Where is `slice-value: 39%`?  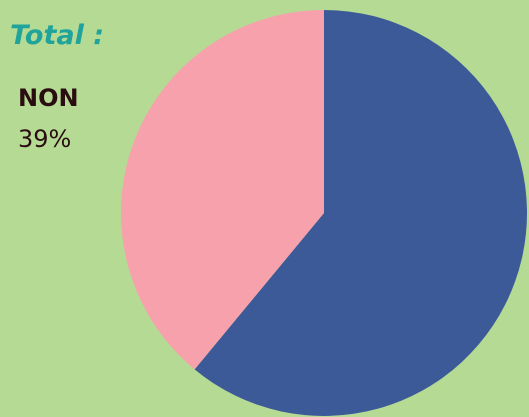
slice-value: 39% is located at coordinates (44, 139).